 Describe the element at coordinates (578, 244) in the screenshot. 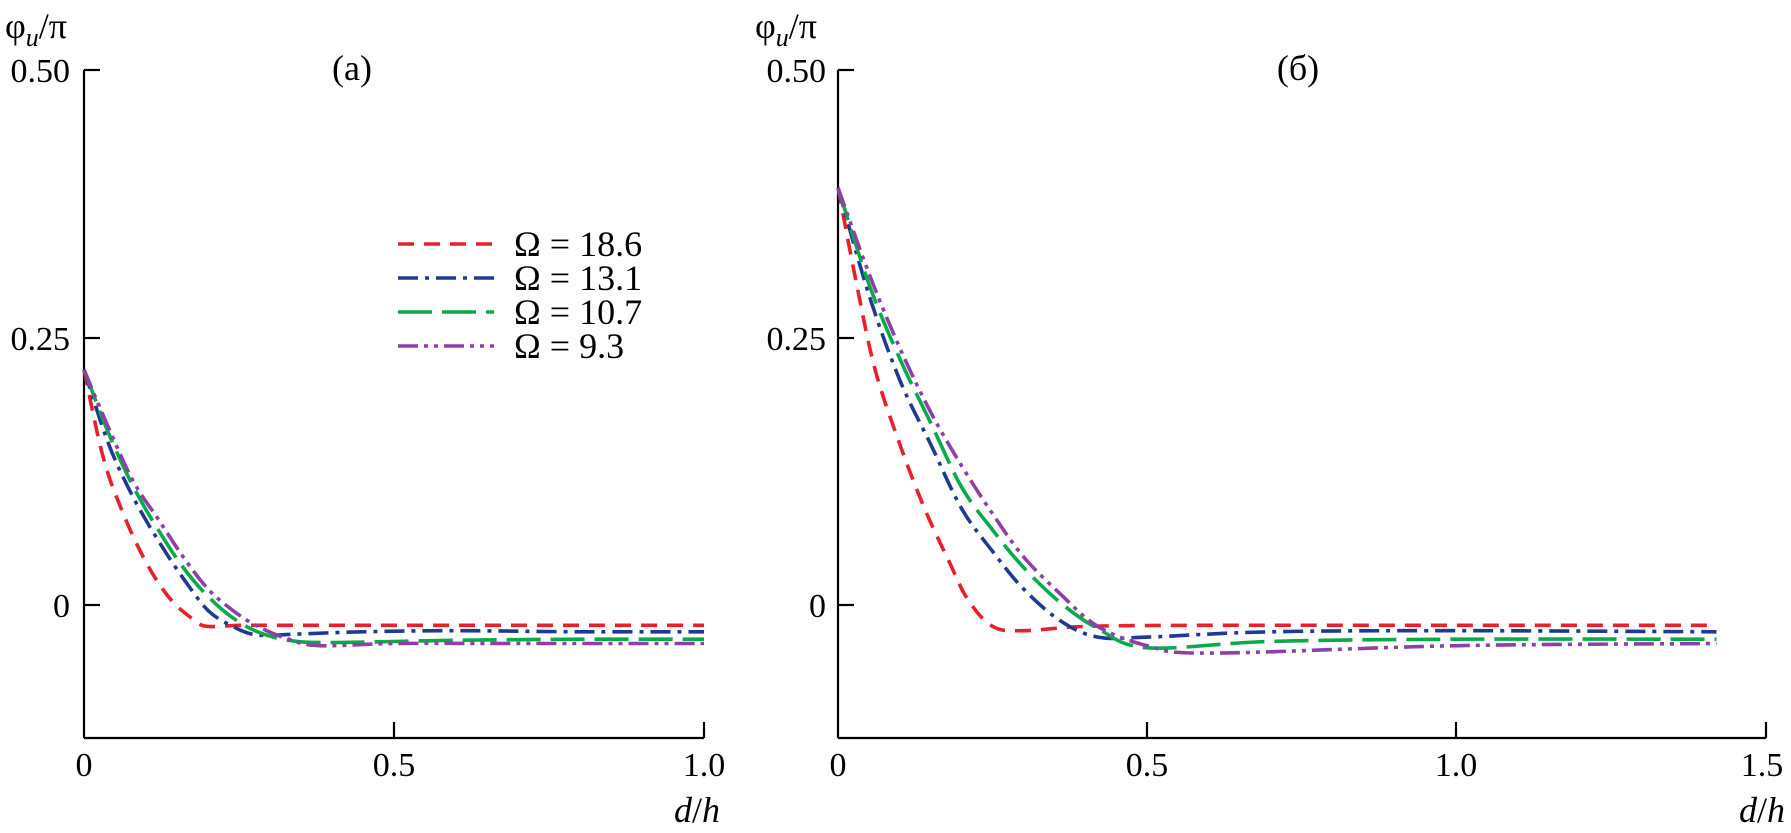

I see `legend-entry-1: Ω = 18.6` at that location.